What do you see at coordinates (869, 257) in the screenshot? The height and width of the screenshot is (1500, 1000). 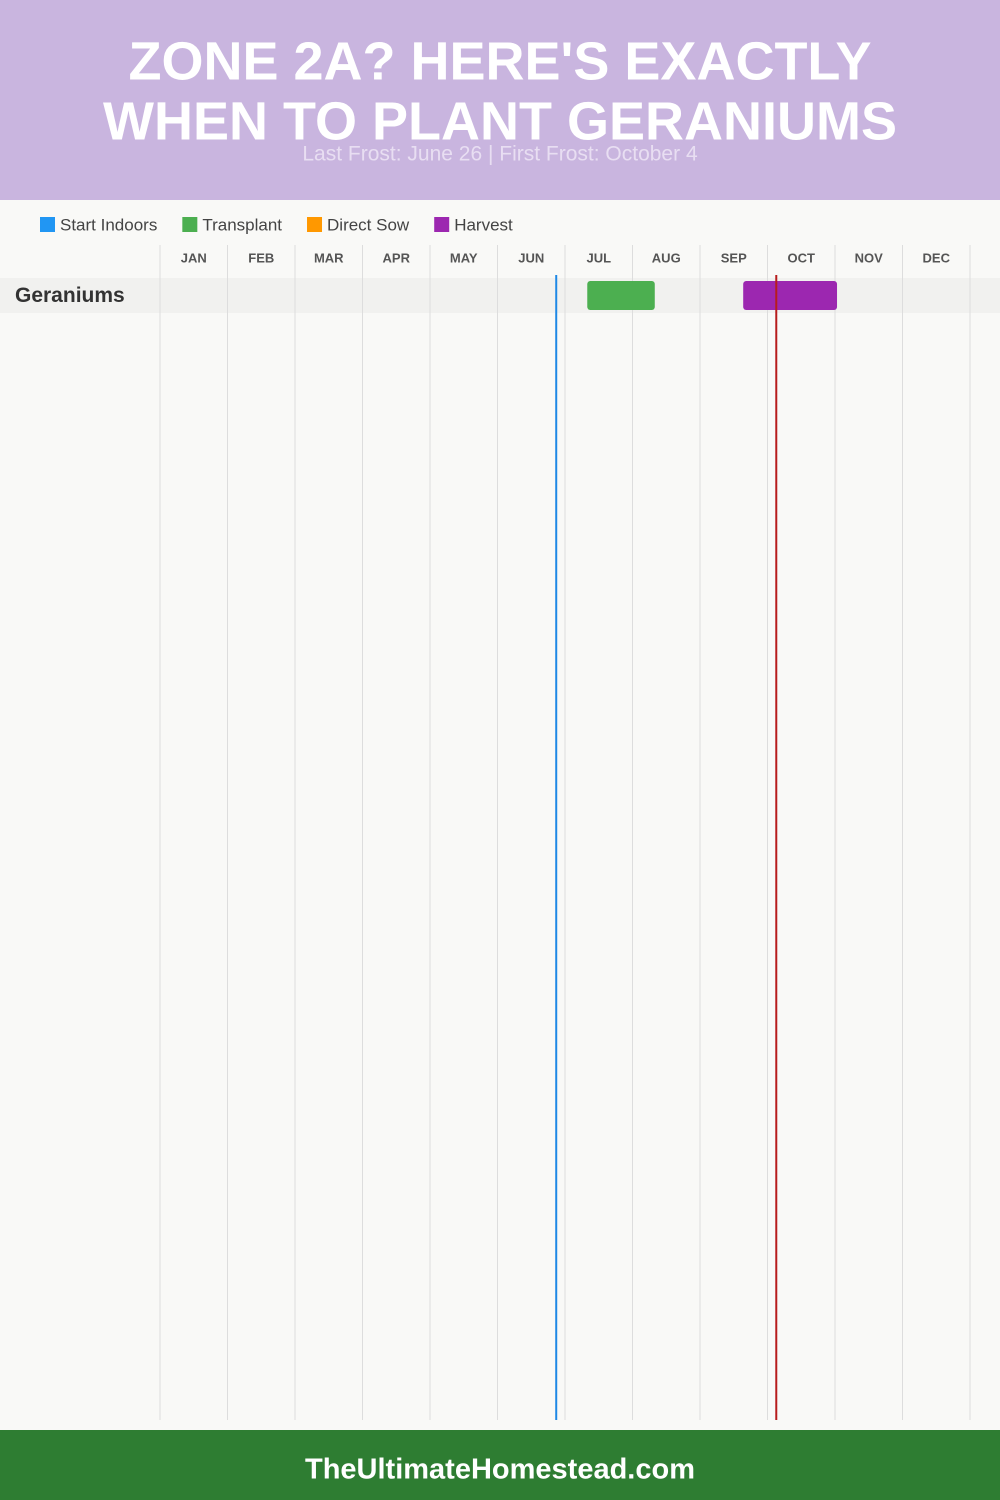 I see `x-tick-label: NOV` at bounding box center [869, 257].